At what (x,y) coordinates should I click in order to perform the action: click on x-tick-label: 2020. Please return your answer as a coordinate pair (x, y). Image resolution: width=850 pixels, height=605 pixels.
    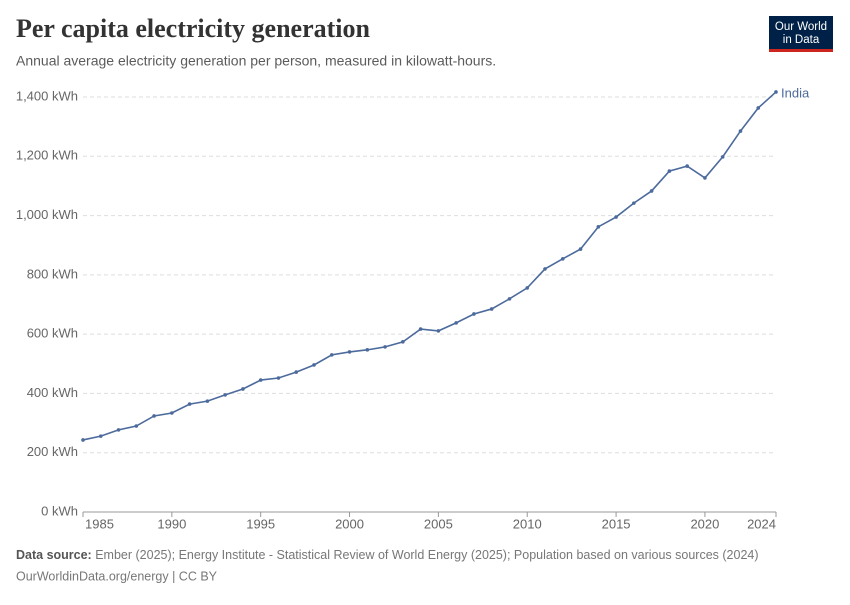
    Looking at the image, I should click on (704, 523).